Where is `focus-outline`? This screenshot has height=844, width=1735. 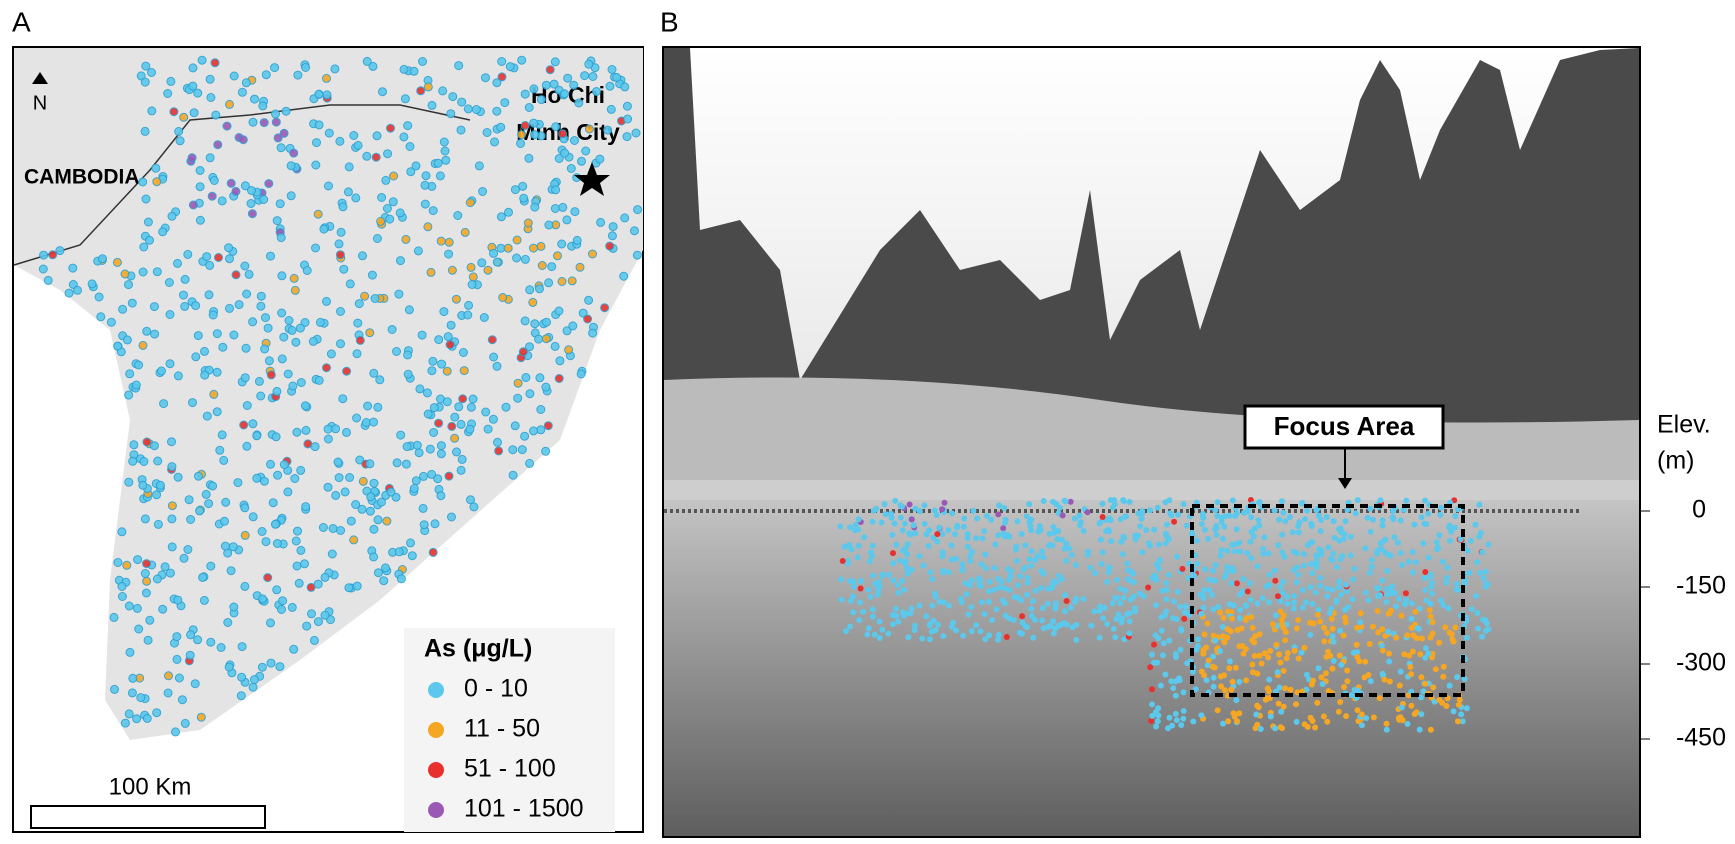 focus-outline is located at coordinates (1327, 600).